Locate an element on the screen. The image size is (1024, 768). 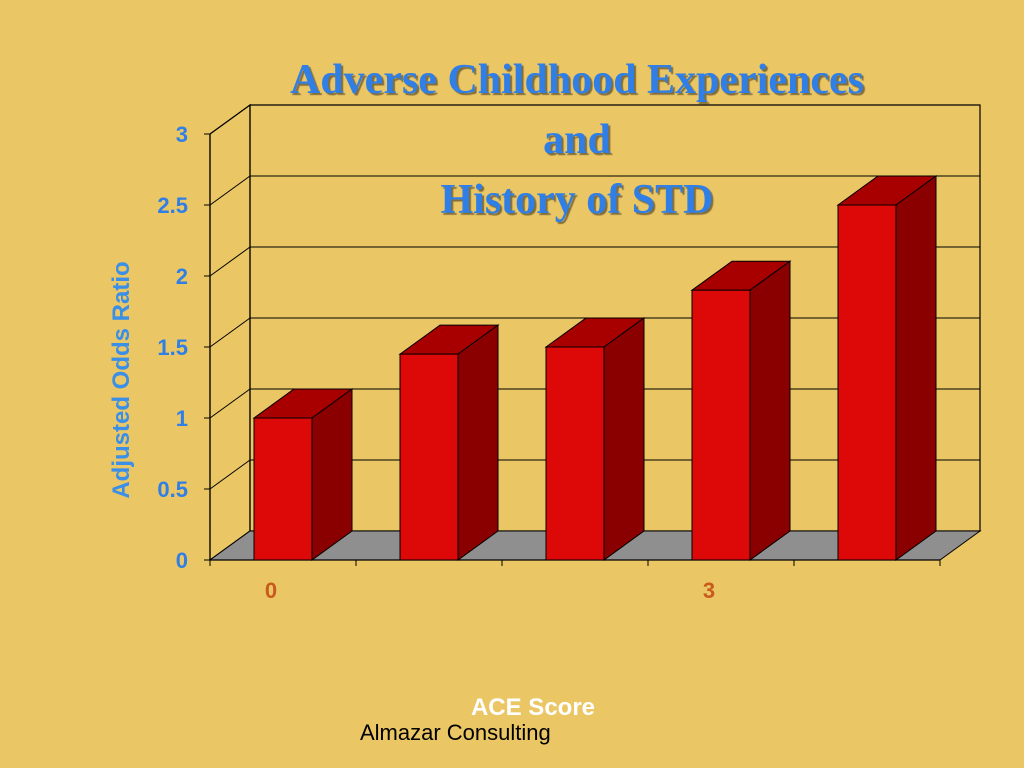
x-axis-label: ACE Score is located at coordinates (533, 707).